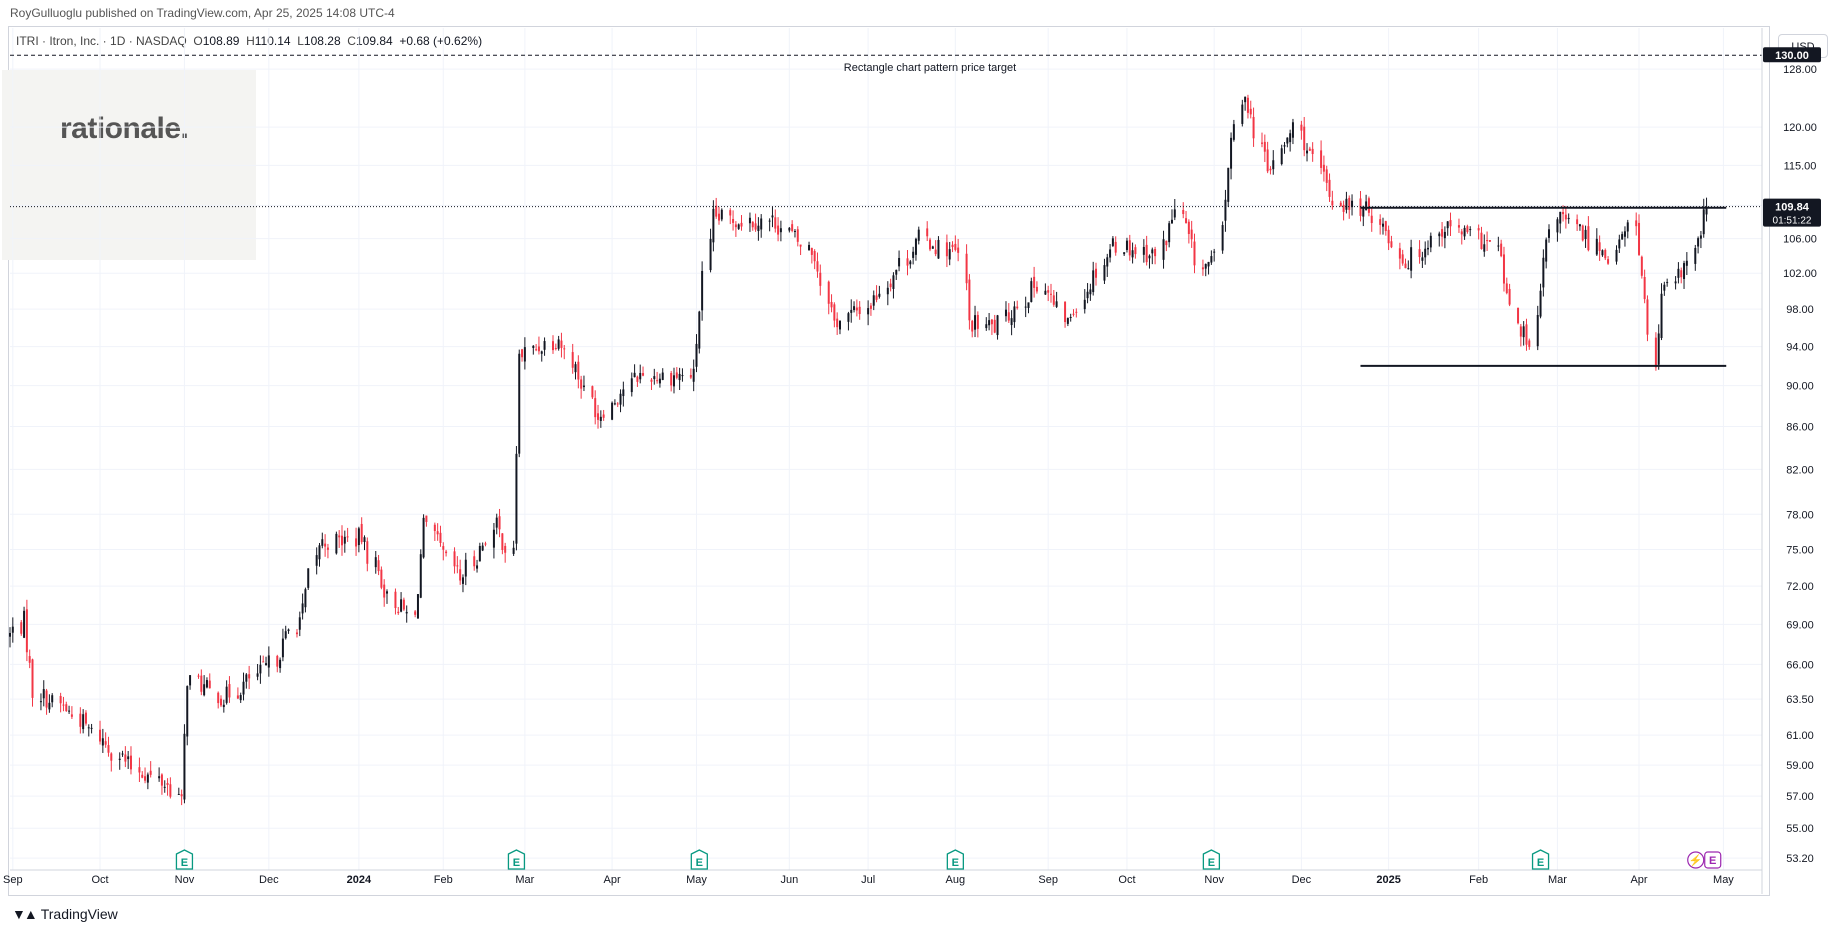 The image size is (1835, 931). What do you see at coordinates (441, 41) in the screenshot?
I see `change-value: +0.68 (+0.62%)` at bounding box center [441, 41].